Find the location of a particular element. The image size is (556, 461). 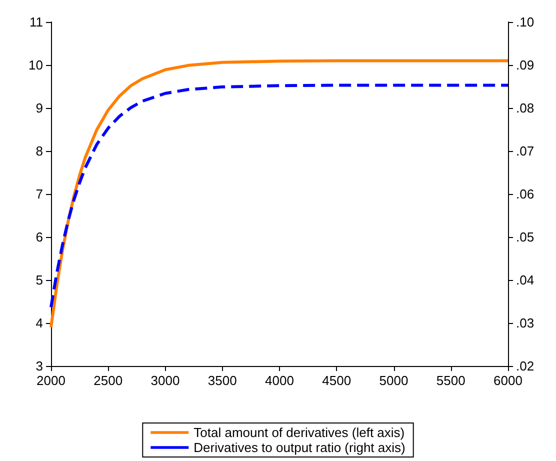

x-tick-label: 4000 is located at coordinates (279, 380).